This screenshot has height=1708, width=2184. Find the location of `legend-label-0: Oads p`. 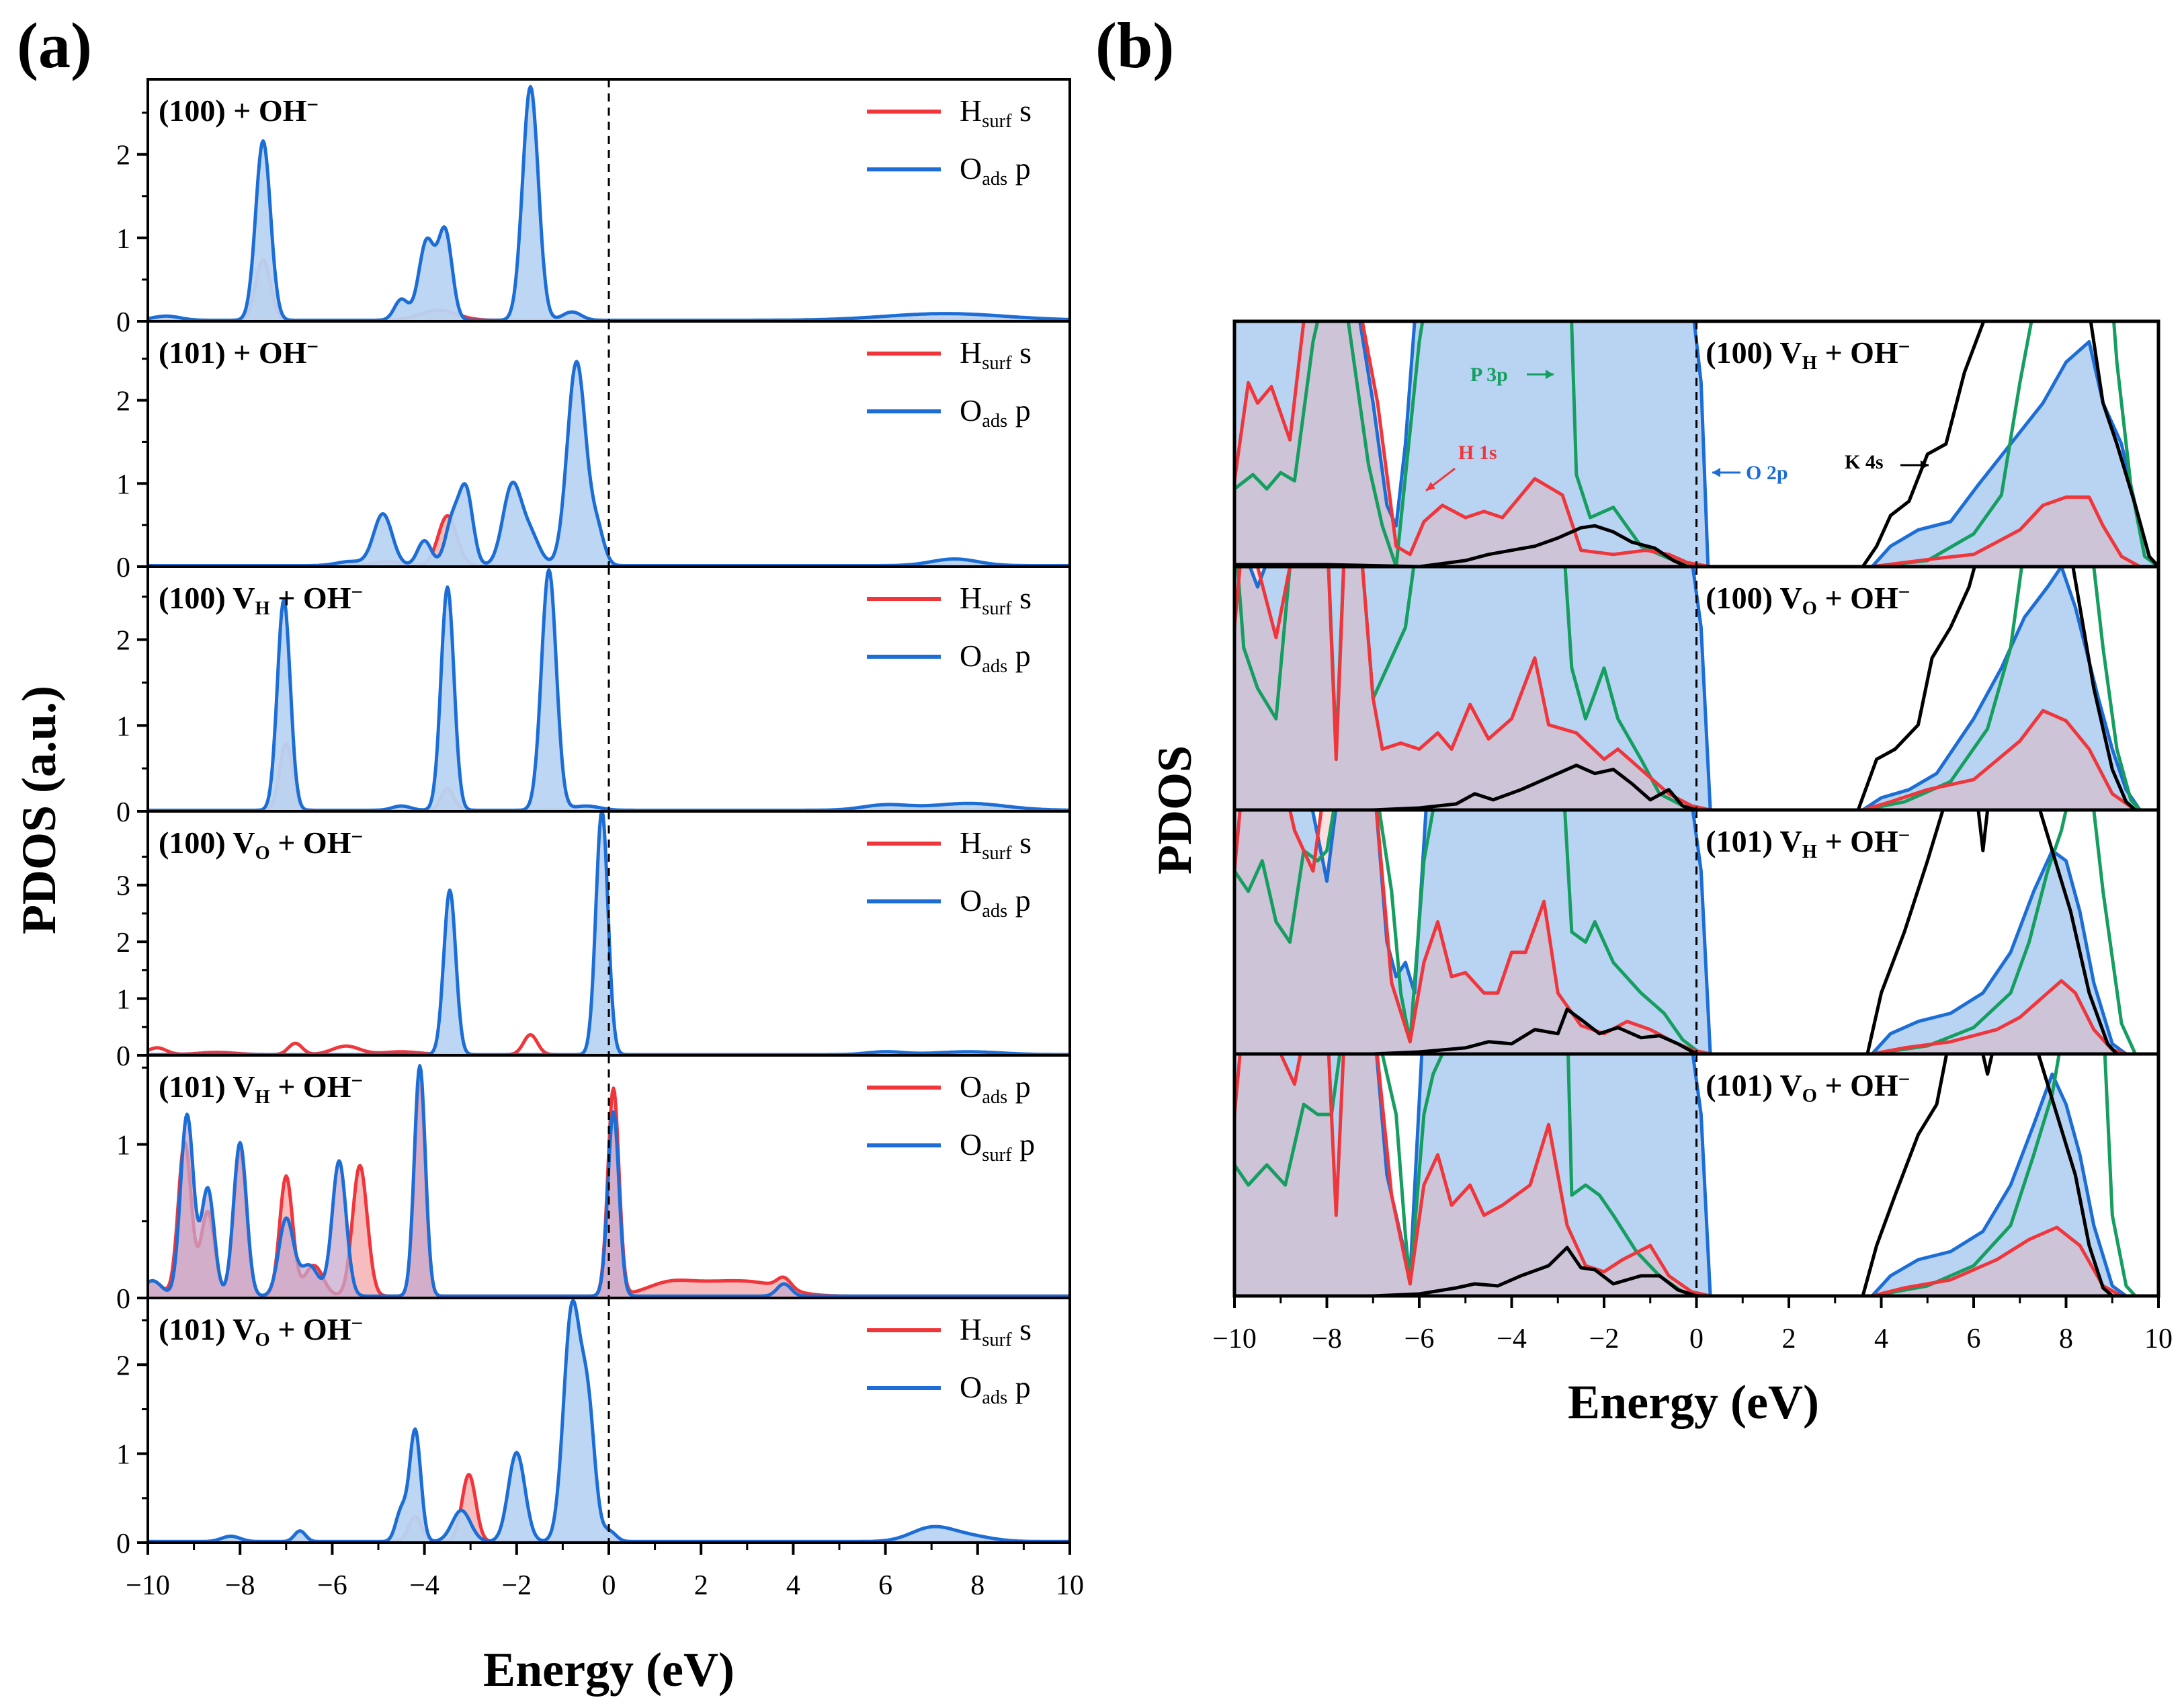

legend-label-0: Oads p is located at coordinates (996, 1088).